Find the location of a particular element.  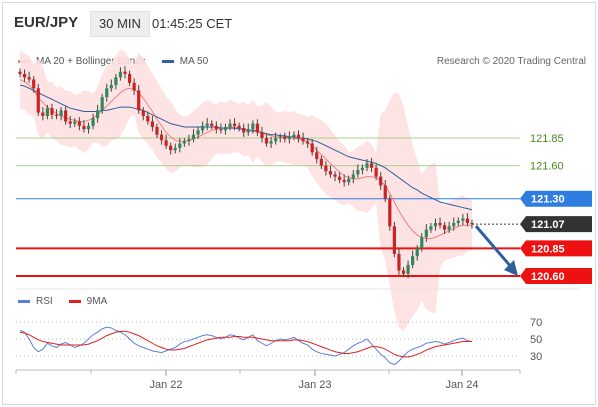

symbol-label: EUR/JPY is located at coordinates (46, 22).